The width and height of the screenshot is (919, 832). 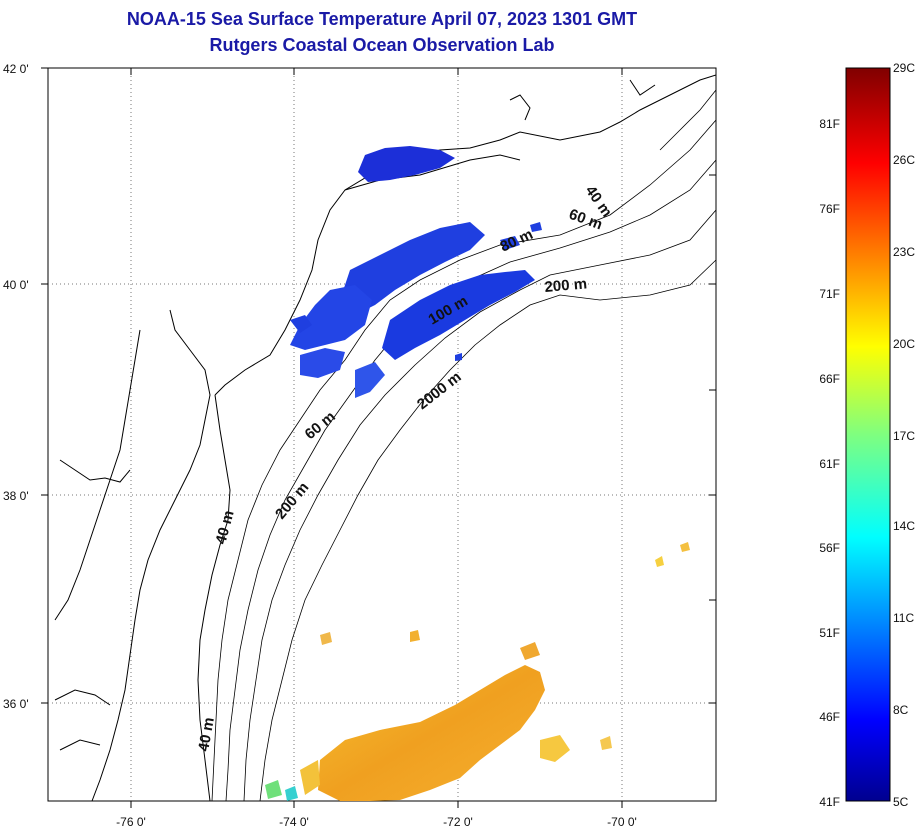 I want to click on celsius-label: 14C, so click(x=904, y=526).